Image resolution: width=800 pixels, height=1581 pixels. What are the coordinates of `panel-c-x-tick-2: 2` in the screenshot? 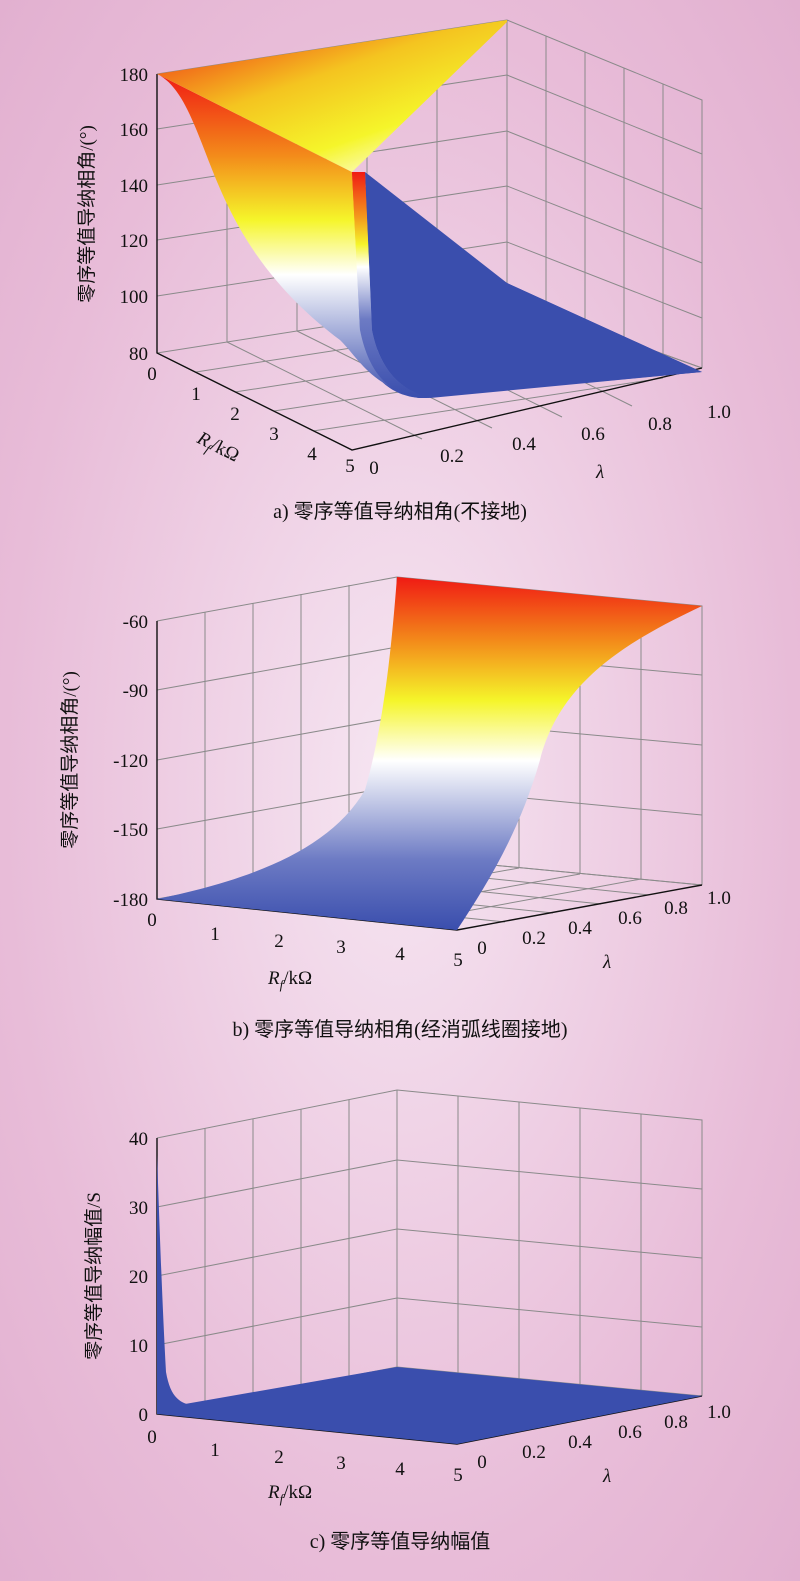 It's located at (279, 1457).